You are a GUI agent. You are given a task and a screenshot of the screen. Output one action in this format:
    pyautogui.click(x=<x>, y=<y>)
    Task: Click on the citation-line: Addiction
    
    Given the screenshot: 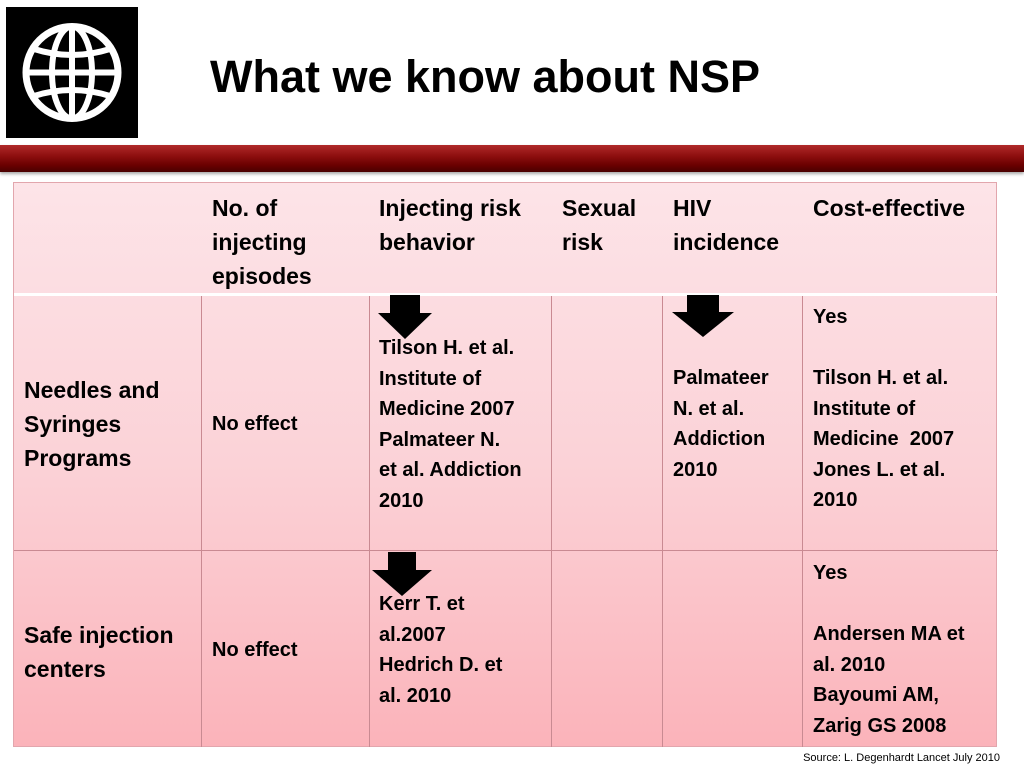 What is the action you would take?
    pyautogui.click(x=719, y=439)
    